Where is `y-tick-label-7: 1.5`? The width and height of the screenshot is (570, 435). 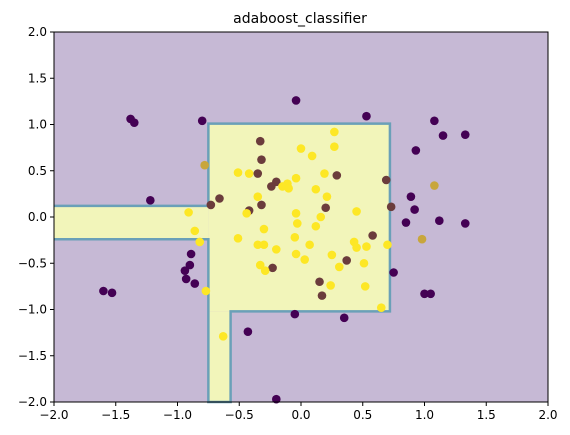 y-tick-label-7: 1.5 is located at coordinates (37, 78).